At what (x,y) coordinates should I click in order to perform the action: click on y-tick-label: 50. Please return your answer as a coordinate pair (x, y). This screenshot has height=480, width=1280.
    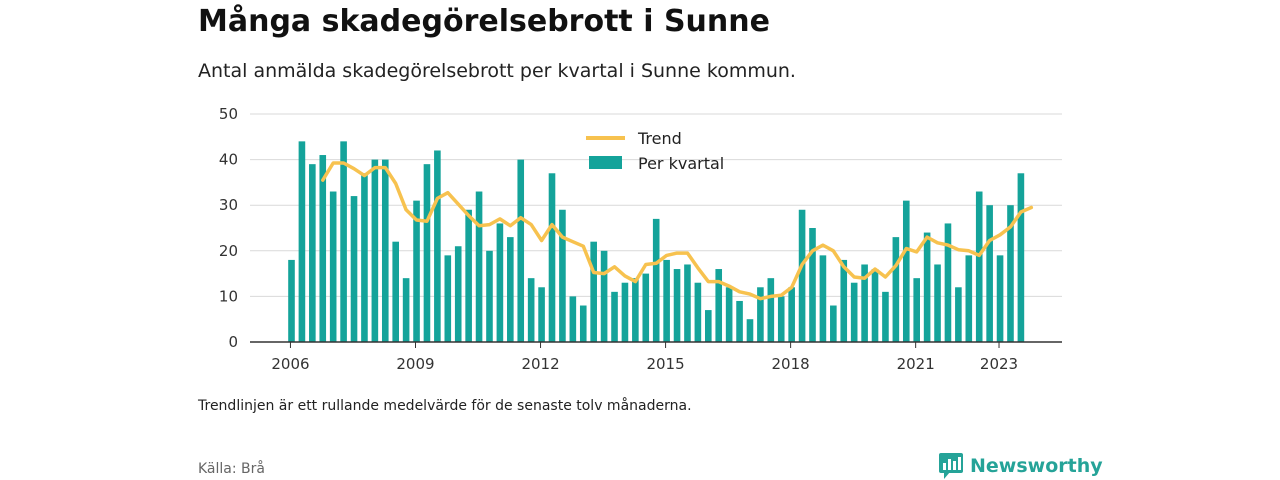
    Looking at the image, I should click on (228, 114).